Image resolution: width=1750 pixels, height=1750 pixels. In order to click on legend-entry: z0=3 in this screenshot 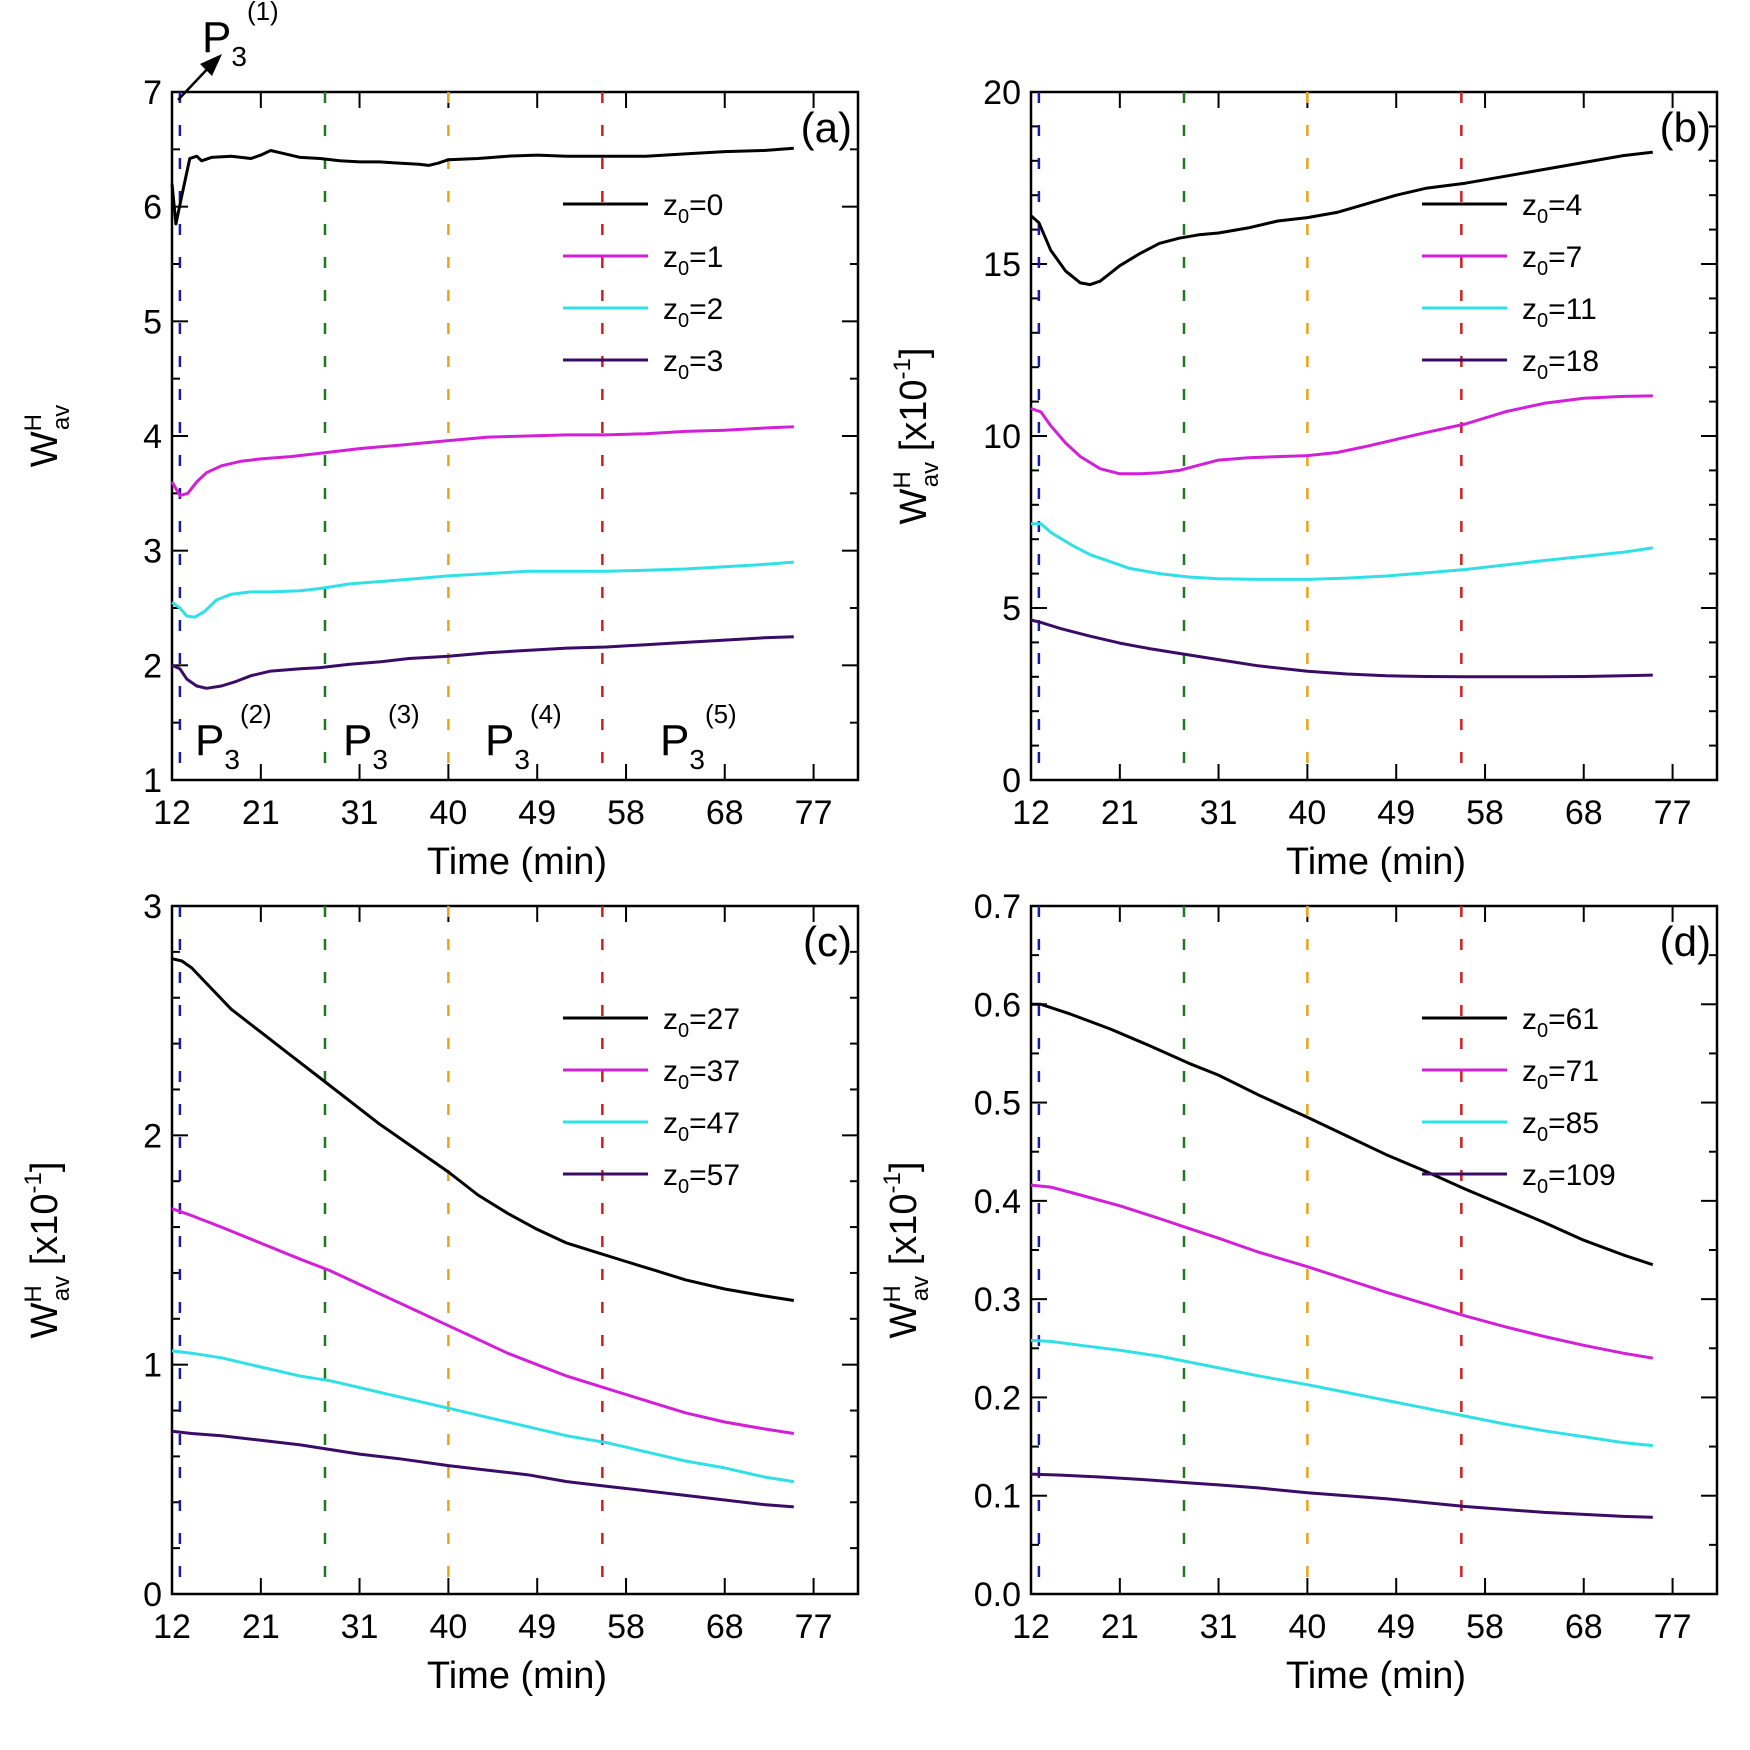, I will do `click(693, 364)`.